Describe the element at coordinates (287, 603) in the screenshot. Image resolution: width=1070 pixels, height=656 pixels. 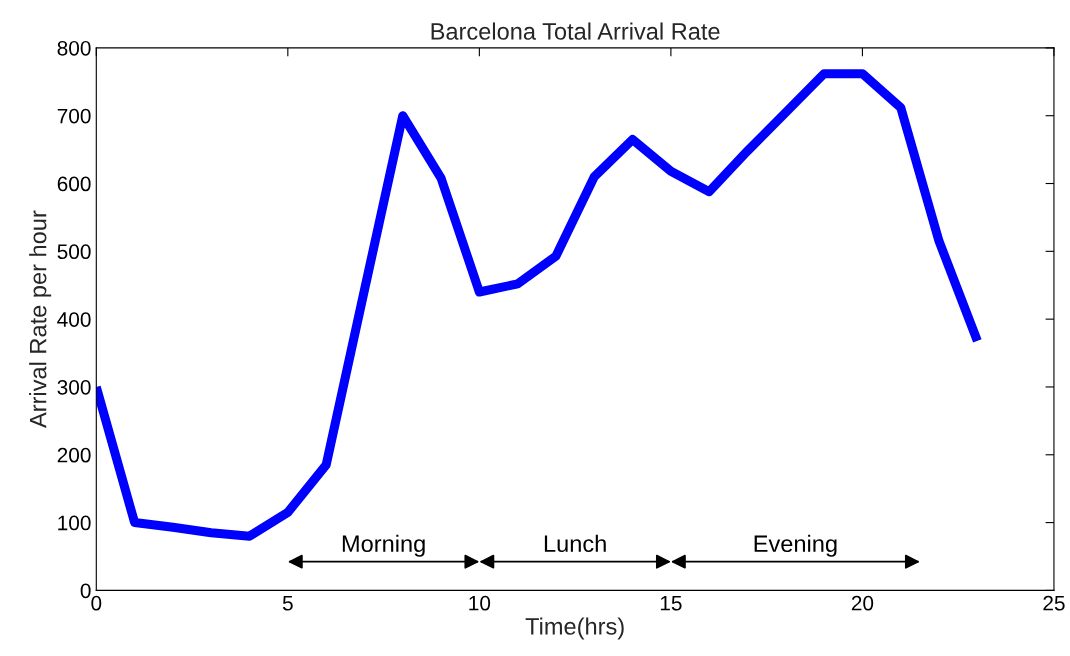
I see `x-tick-label: 5` at that location.